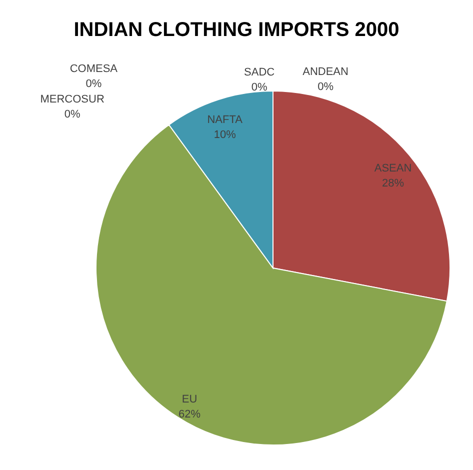  What do you see at coordinates (72, 100) in the screenshot?
I see `category-label: MERCOSUR` at bounding box center [72, 100].